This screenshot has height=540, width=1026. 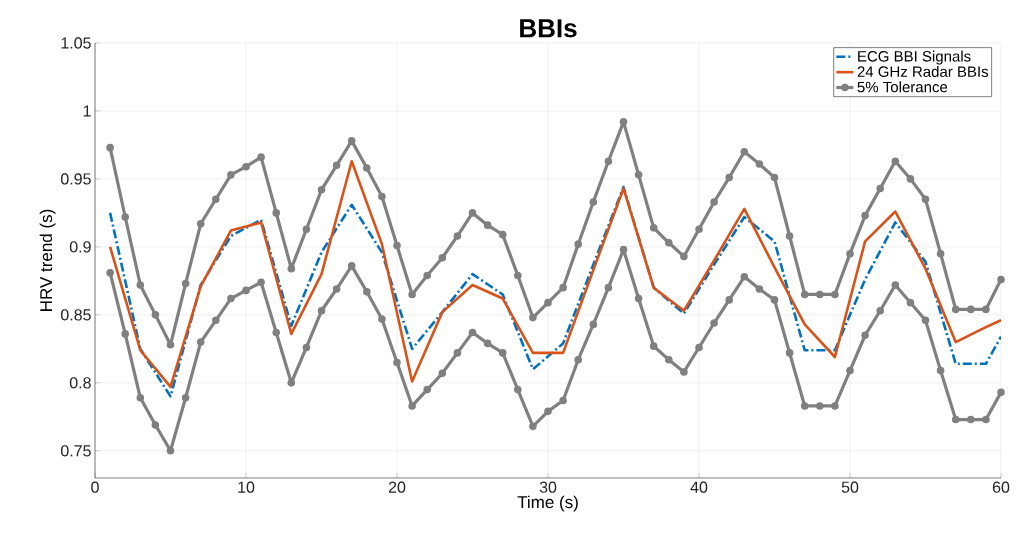 What do you see at coordinates (547, 503) in the screenshot?
I see `x-axis-title: Time (s)` at bounding box center [547, 503].